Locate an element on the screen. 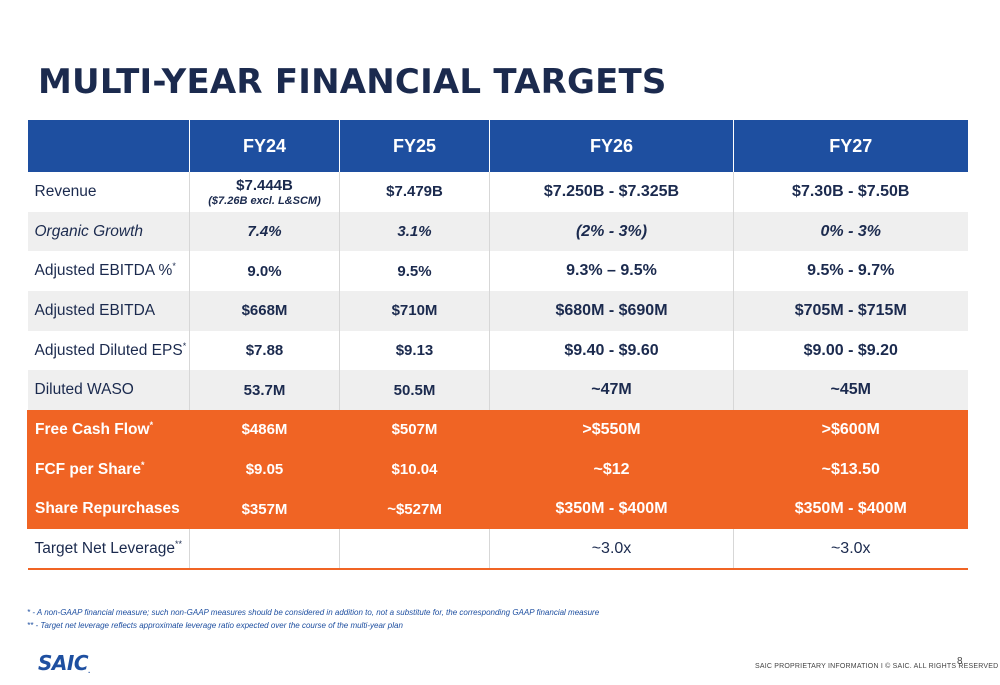 This screenshot has width=1000, height=685. row-label: Organic Growth is located at coordinates (89, 231).